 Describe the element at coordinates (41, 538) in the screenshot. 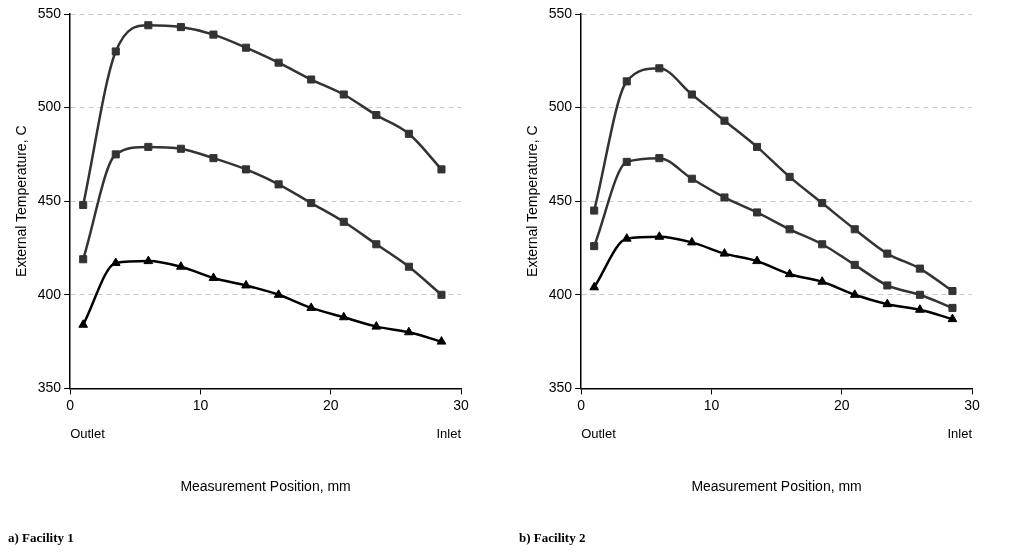

I see `text: a) Facility 1` at that location.